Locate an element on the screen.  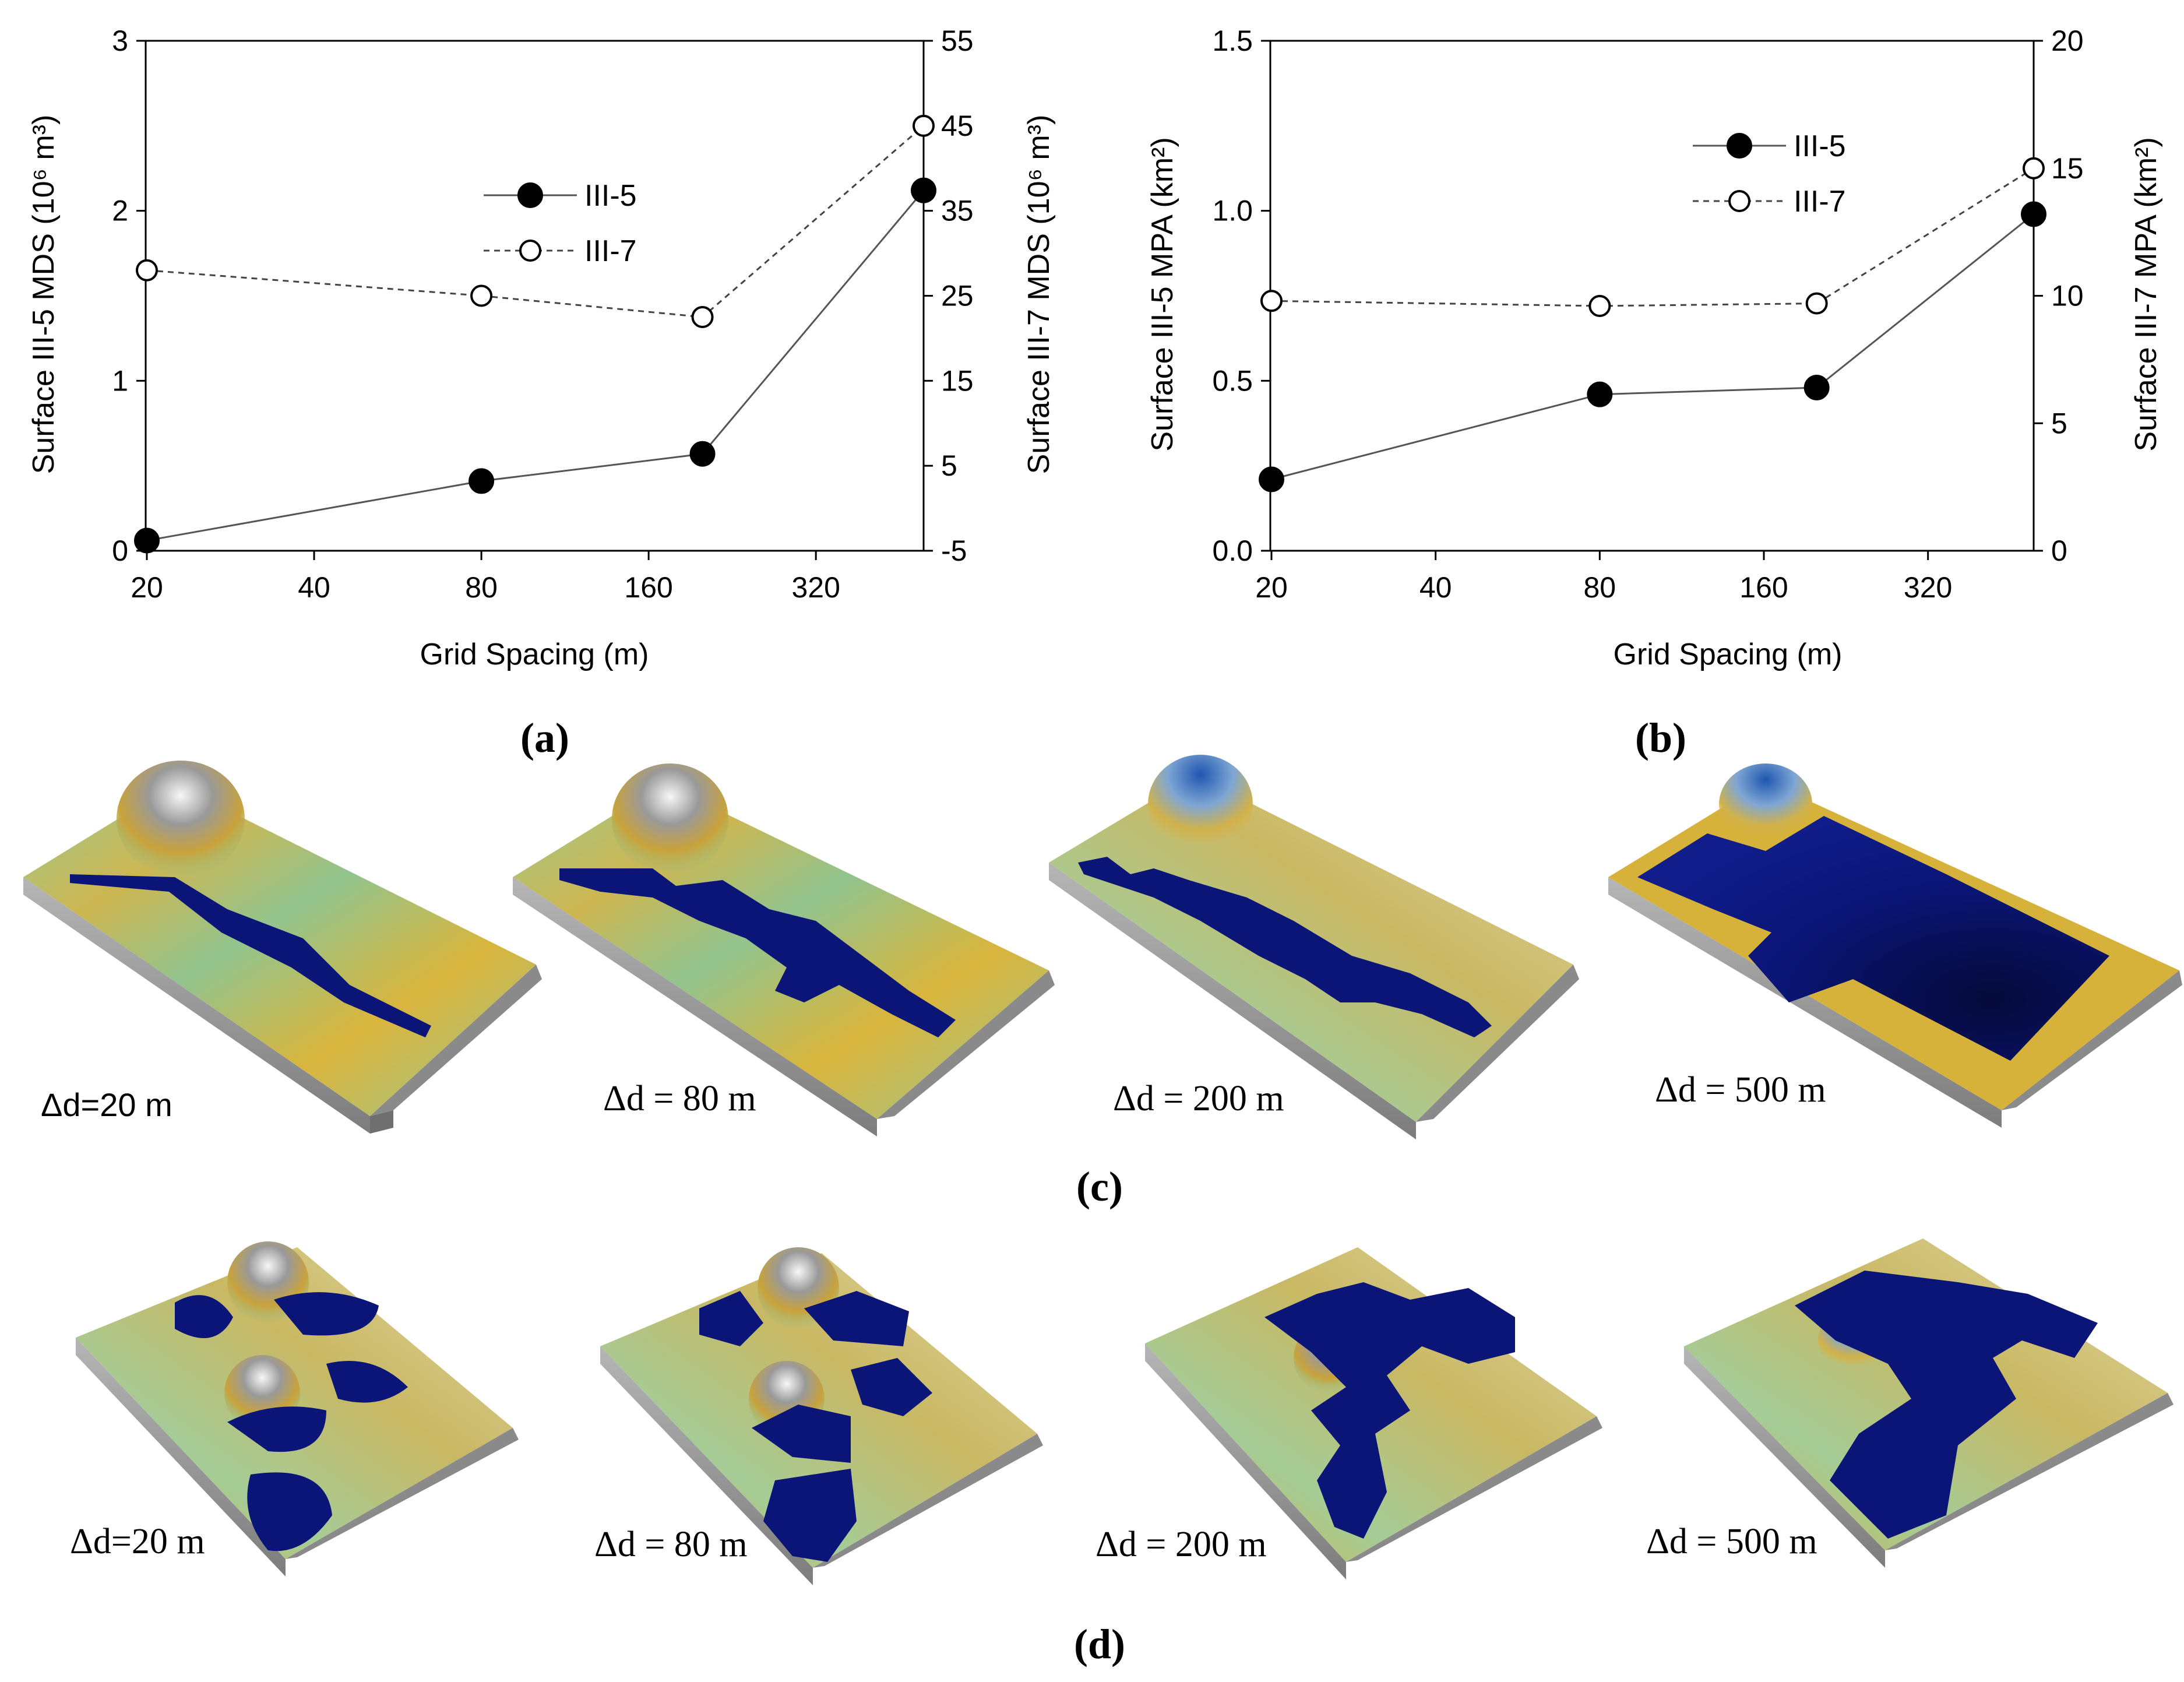
chart-a-x-ticks: 20 40 80 160 320 is located at coordinates (485, 577).